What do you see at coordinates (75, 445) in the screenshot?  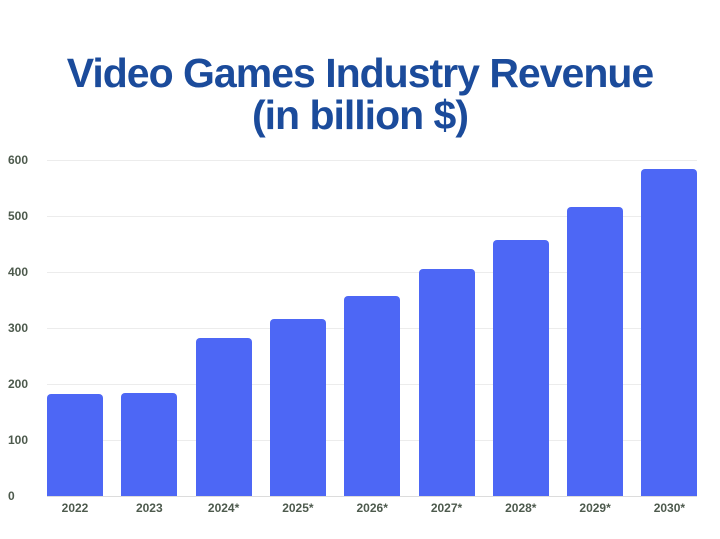 I see `bar-2022` at bounding box center [75, 445].